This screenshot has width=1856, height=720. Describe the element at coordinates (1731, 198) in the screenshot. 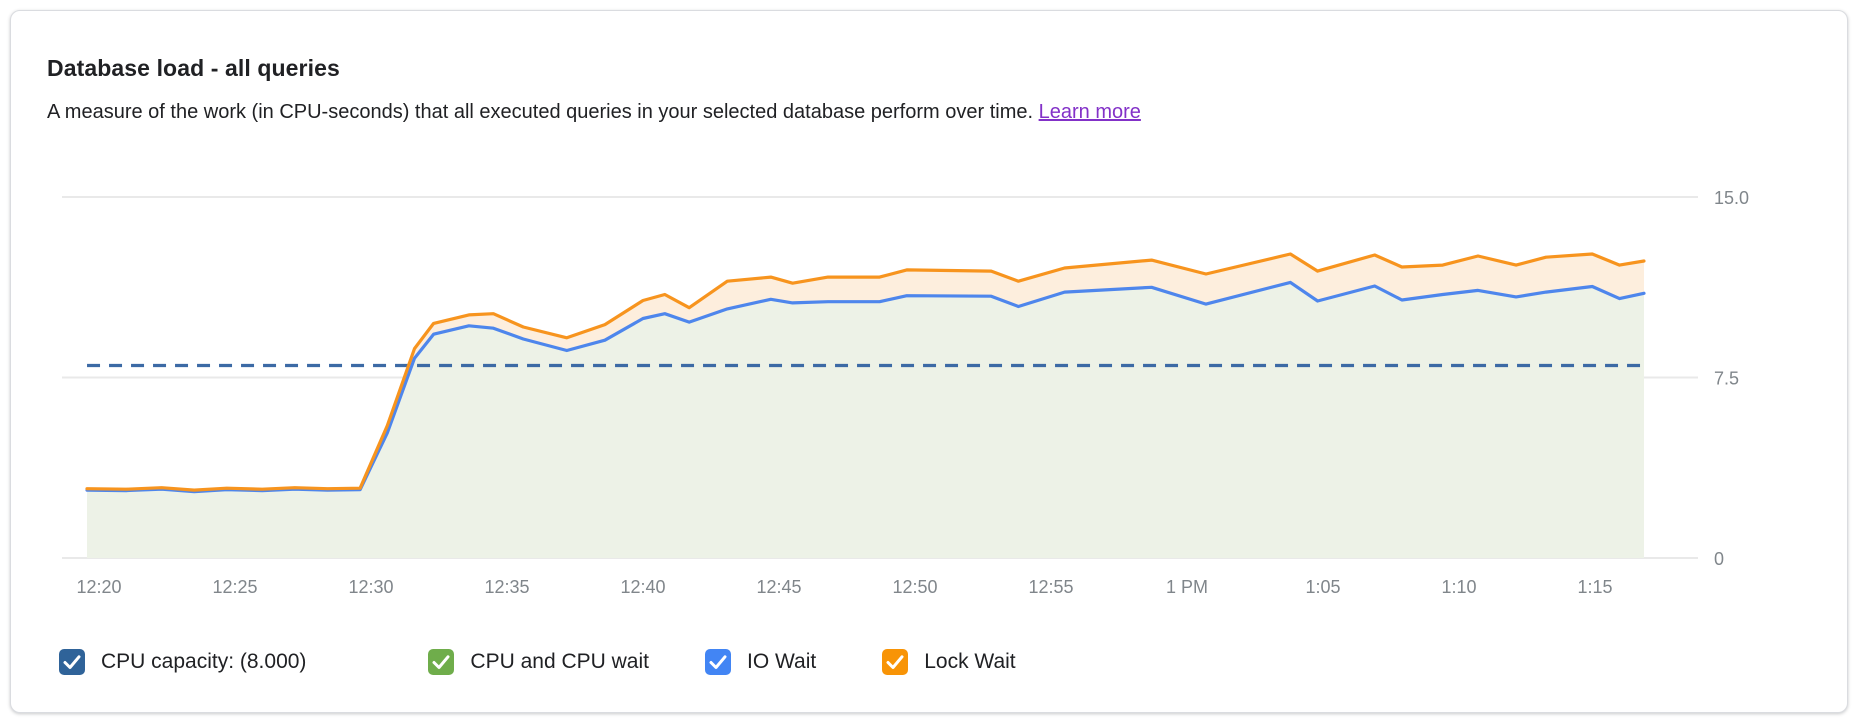

I see `y-tick-label: 15.0` at that location.